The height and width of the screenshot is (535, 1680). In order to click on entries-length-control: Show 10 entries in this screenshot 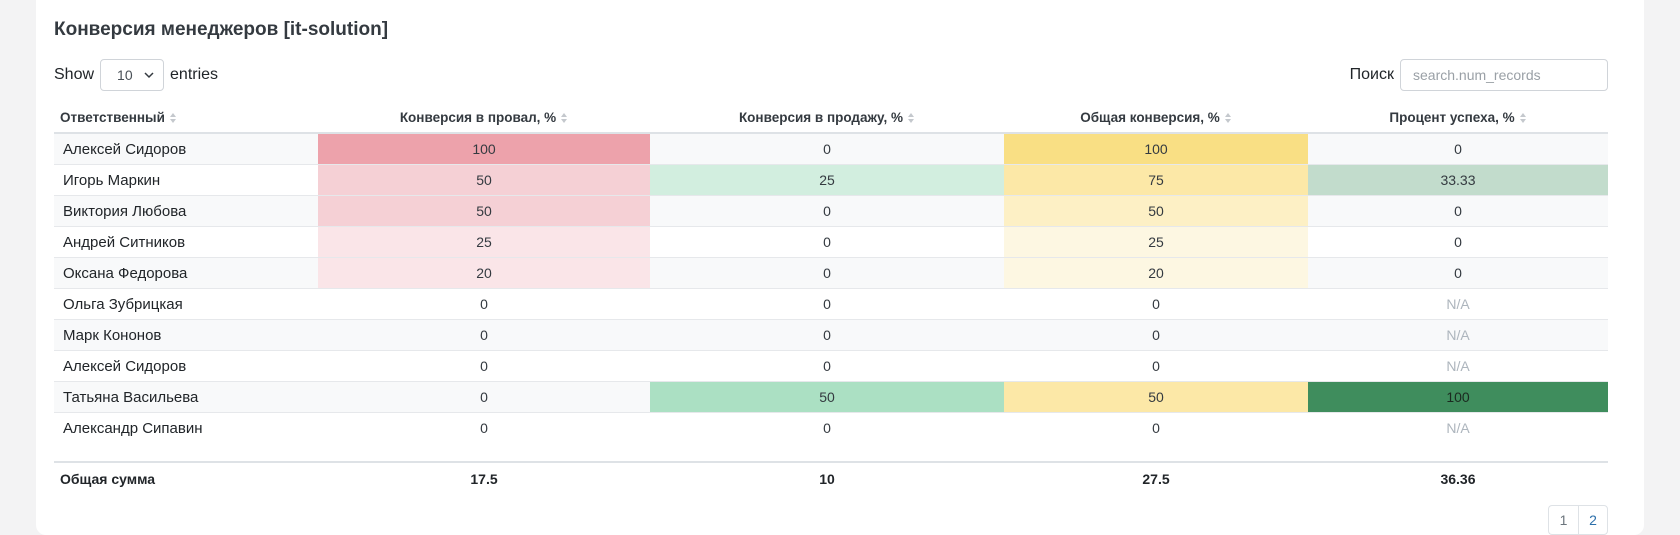, I will do `click(136, 75)`.